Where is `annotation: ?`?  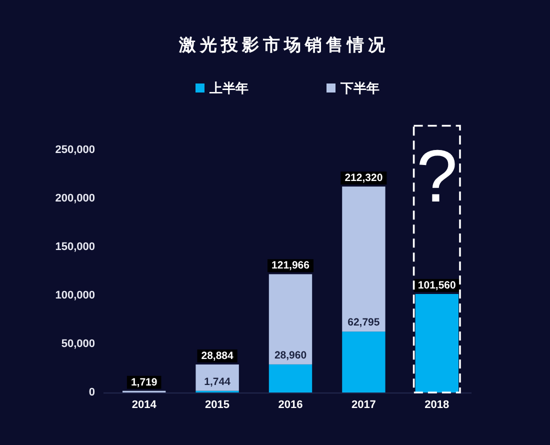 annotation: ? is located at coordinates (437, 176).